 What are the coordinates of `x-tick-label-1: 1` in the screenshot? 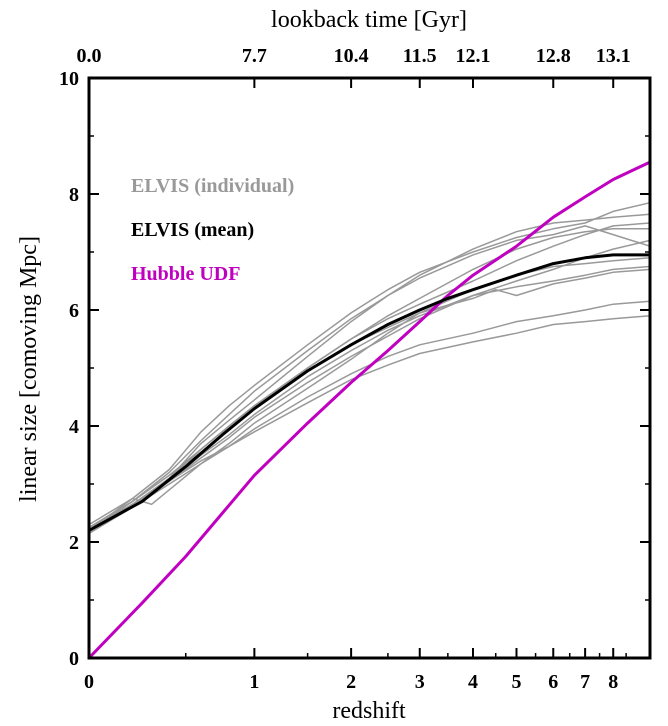 It's located at (254, 682).